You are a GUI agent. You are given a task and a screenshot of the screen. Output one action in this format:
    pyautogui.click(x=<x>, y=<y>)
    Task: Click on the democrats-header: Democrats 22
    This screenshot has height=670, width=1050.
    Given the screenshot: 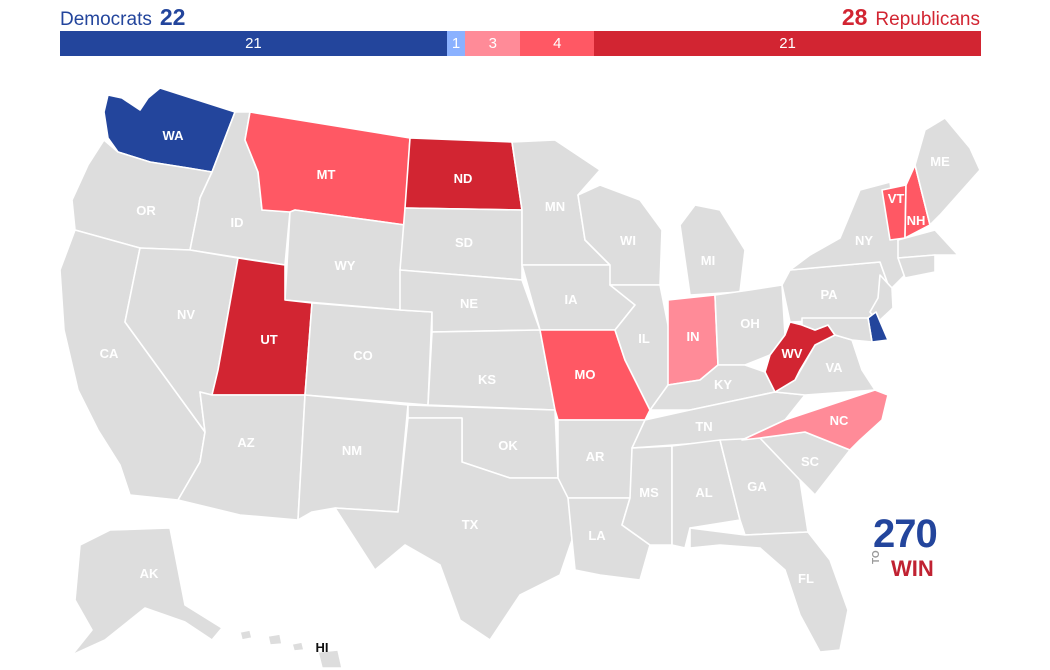 What is the action you would take?
    pyautogui.click(x=122, y=17)
    